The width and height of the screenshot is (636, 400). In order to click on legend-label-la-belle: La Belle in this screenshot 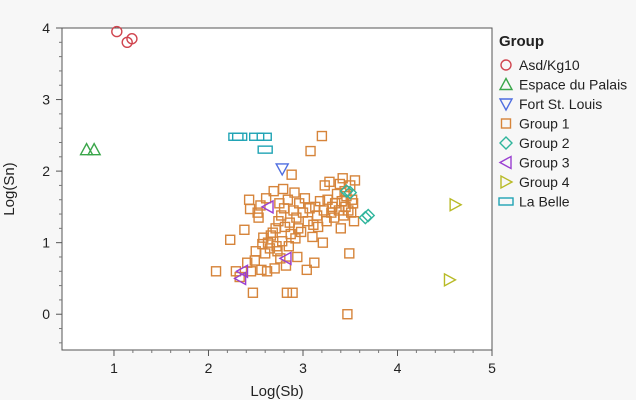, I will do `click(544, 202)`.